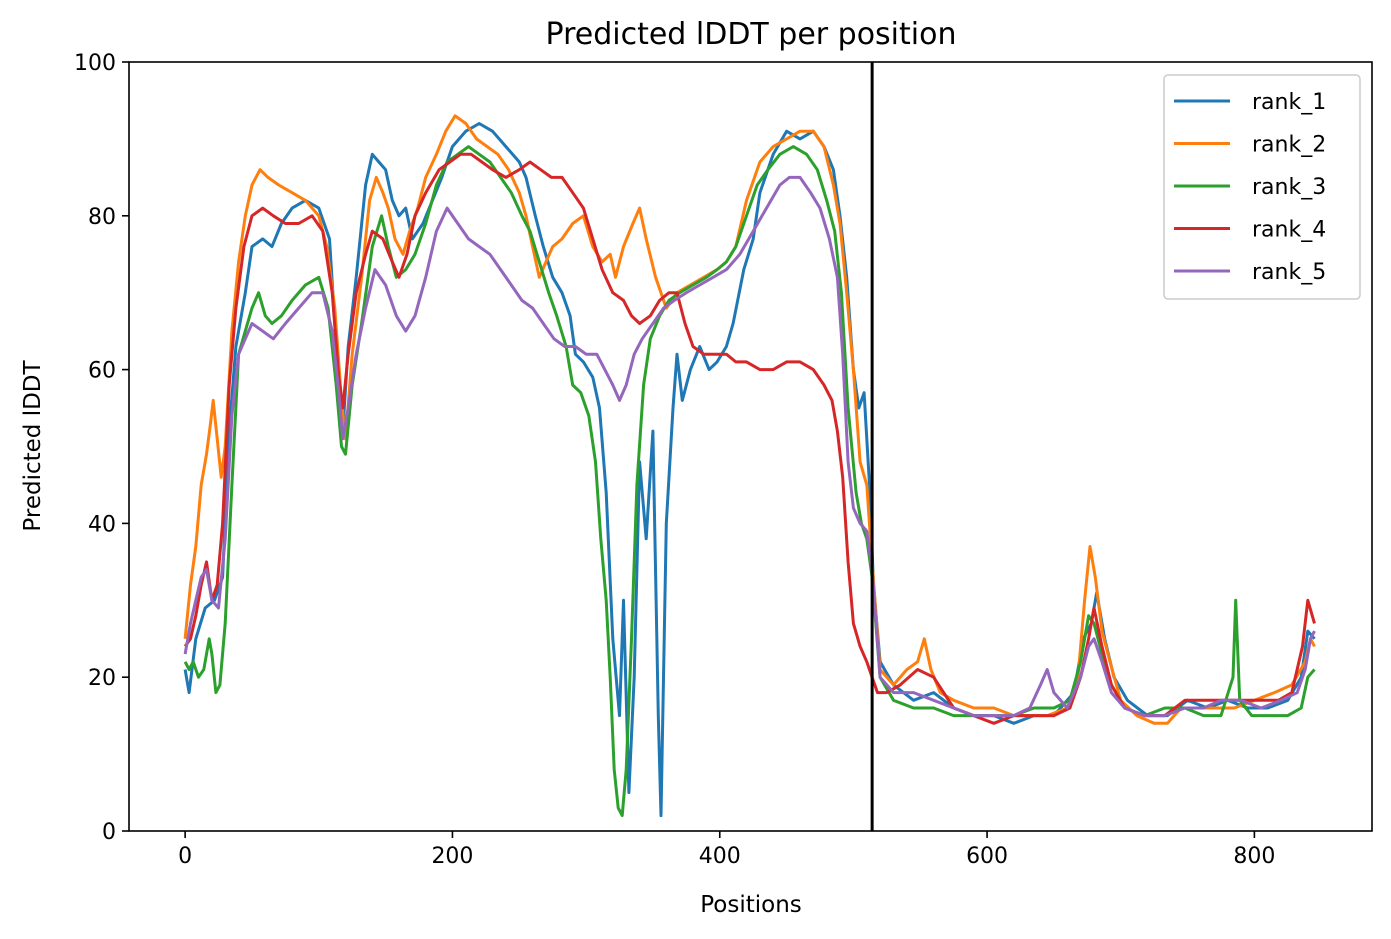  Describe the element at coordinates (987, 856) in the screenshot. I see `x-tick-label-600: 600` at that location.